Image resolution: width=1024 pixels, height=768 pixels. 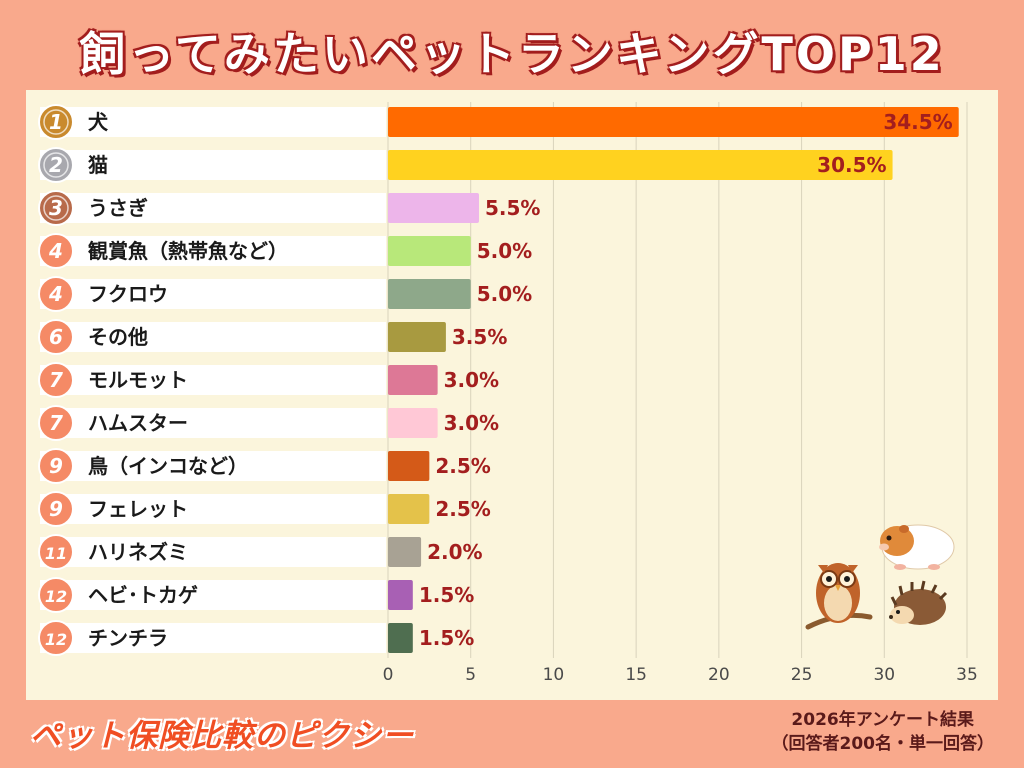 I want to click on survey-note-line2: （回答者200名・単一回答）, so click(x=883, y=744).